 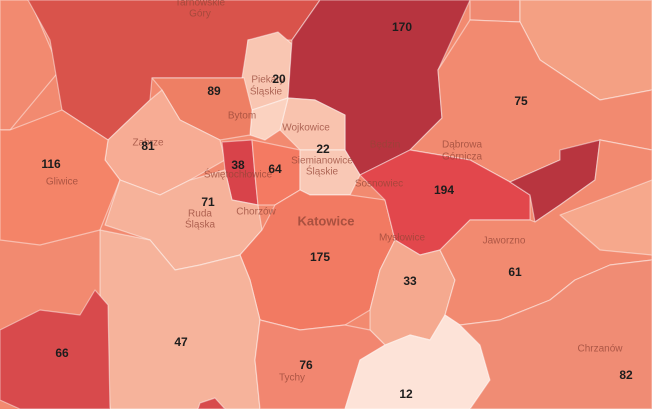 I want to click on place-label-piekary-2: Śląskie, so click(x=266, y=91).